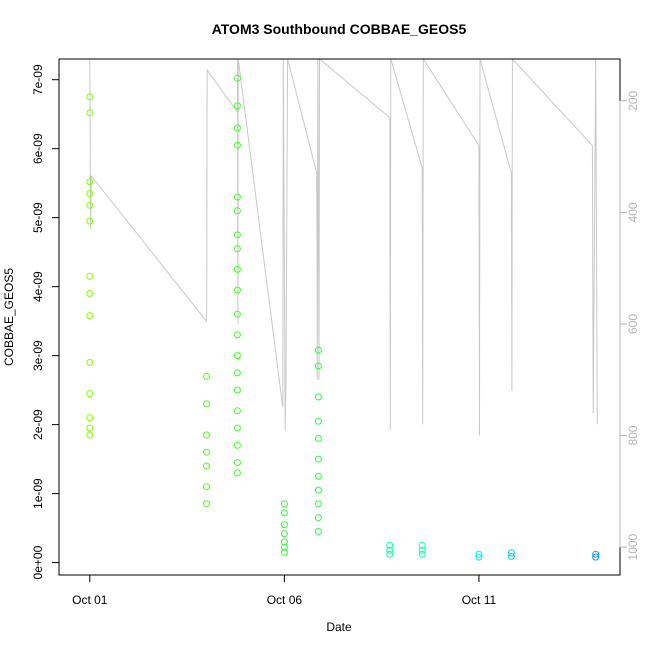 The image size is (650, 650). I want to click on right-tick-label: 600, so click(633, 324).